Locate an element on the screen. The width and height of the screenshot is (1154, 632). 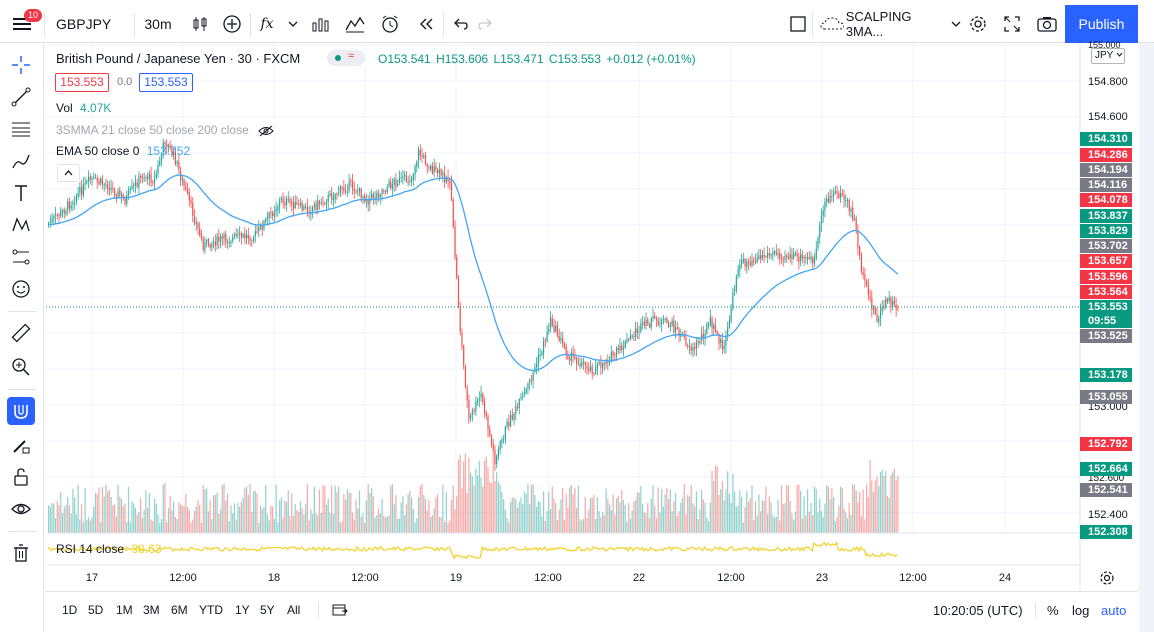
undo-button is located at coordinates (460, 24).